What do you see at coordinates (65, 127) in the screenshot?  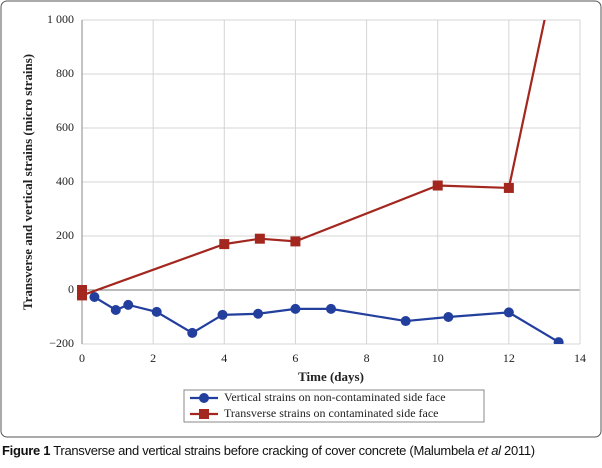 I see `y-tick-label: 600` at bounding box center [65, 127].